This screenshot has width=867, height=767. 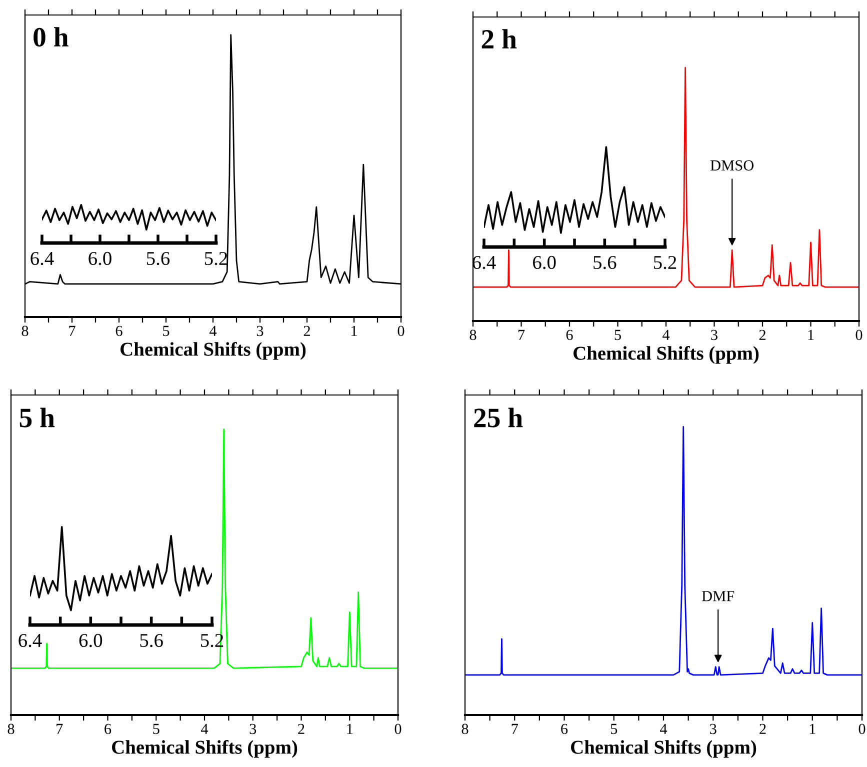 What do you see at coordinates (51, 37) in the screenshot?
I see `chart-title: 0 h` at bounding box center [51, 37].